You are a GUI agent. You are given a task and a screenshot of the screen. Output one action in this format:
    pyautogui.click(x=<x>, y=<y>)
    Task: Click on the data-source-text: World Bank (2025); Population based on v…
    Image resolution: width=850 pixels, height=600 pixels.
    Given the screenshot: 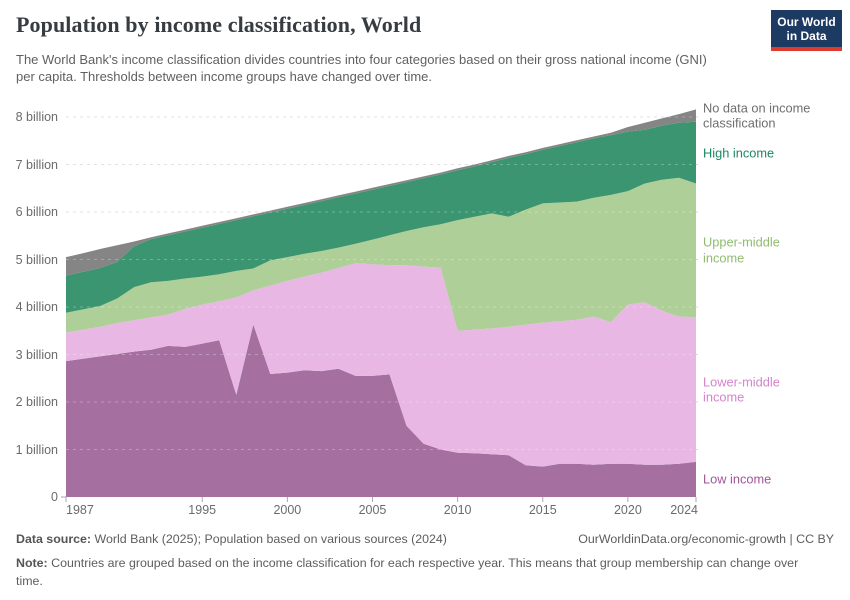 What is the action you would take?
    pyautogui.click(x=270, y=539)
    